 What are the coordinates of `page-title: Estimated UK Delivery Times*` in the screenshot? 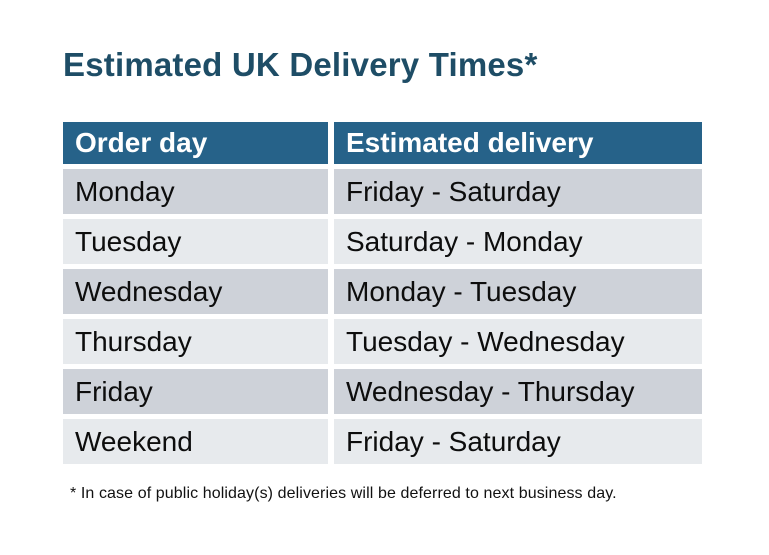 It's located at (300, 64).